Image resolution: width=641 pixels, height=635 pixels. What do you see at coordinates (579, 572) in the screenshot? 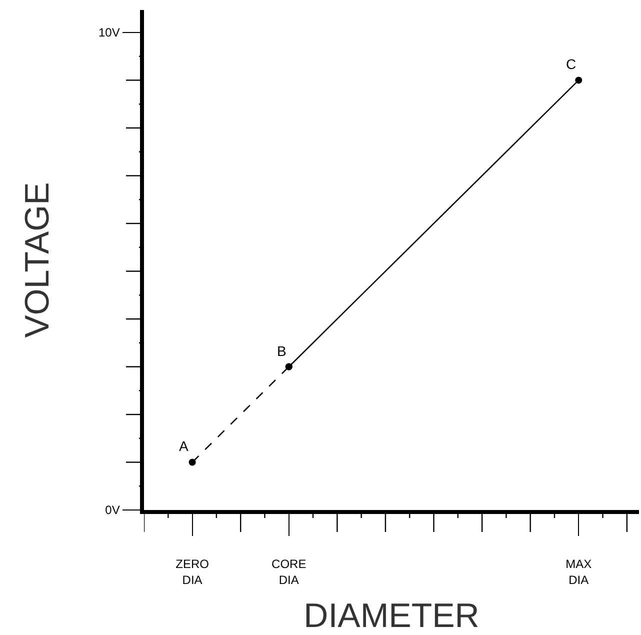
I see `x-tick-label: MAX DIA` at bounding box center [579, 572].